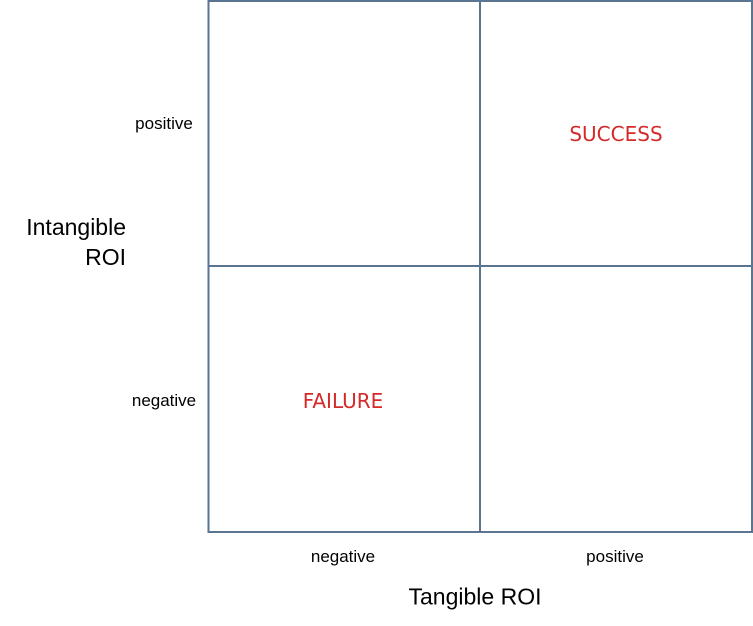 Image resolution: width=753 pixels, height=626 pixels. Describe the element at coordinates (76, 242) in the screenshot. I see `y-axis-label: Intangible ROI` at that location.